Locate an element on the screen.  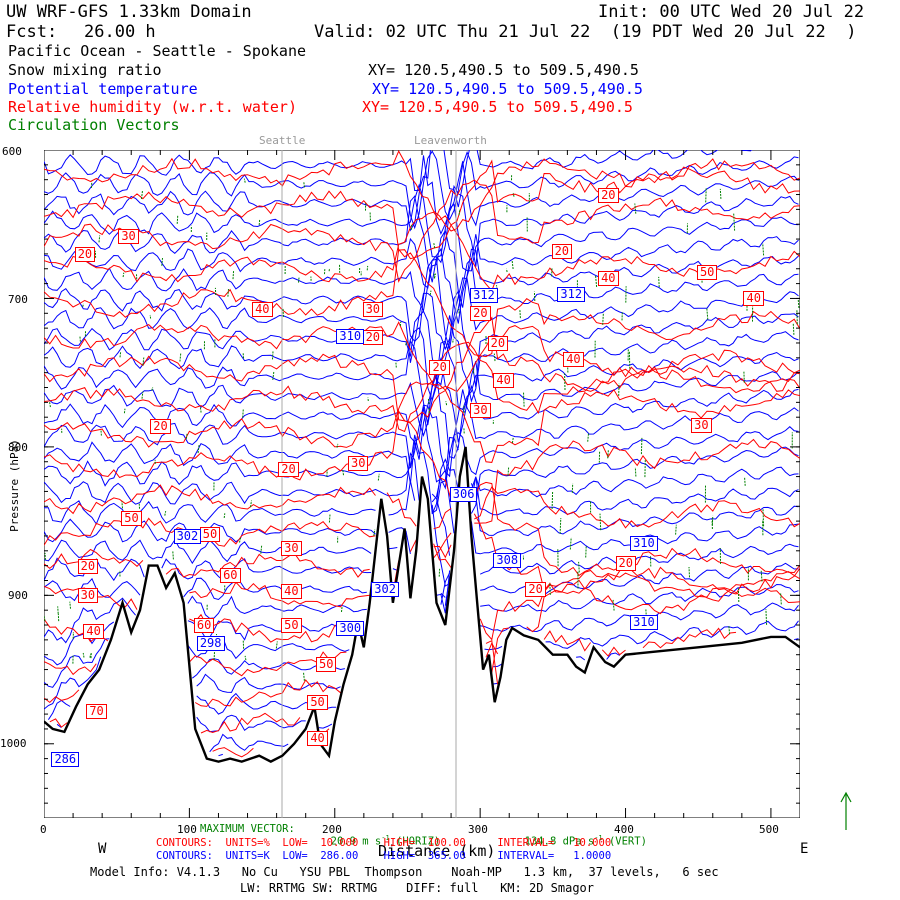
region-title: Pacific Ocean - Seattle - Spokane is located at coordinates (157, 51).